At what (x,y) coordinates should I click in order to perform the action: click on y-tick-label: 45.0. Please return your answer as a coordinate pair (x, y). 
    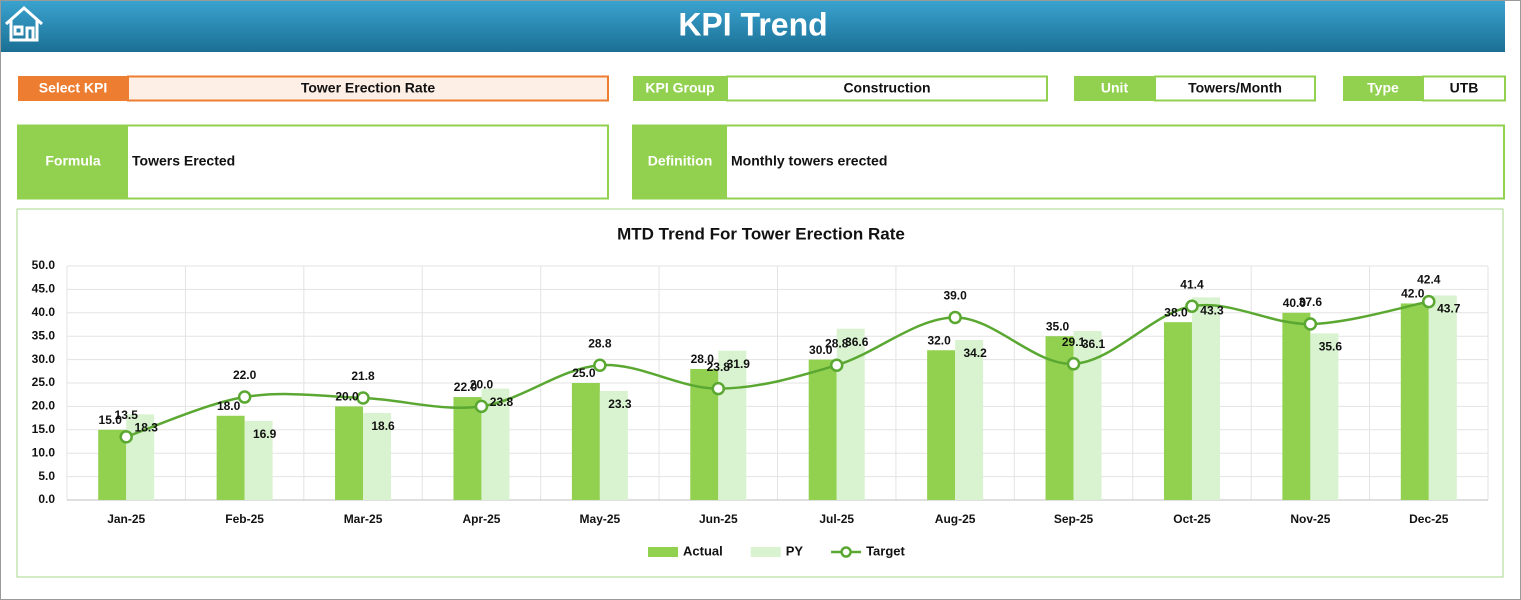
    Looking at the image, I should click on (44, 289).